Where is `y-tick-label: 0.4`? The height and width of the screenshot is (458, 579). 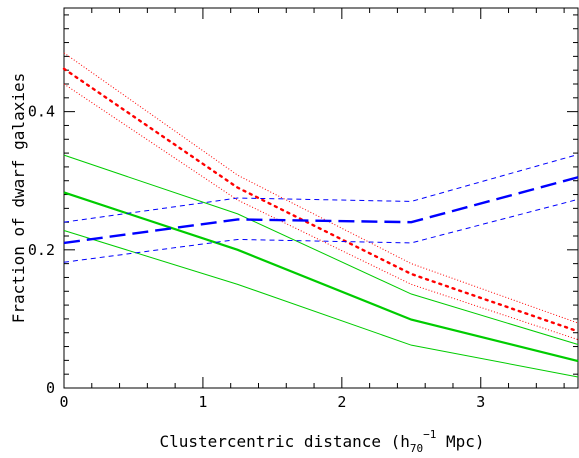
y-tick-label: 0.4 is located at coordinates (41, 112).